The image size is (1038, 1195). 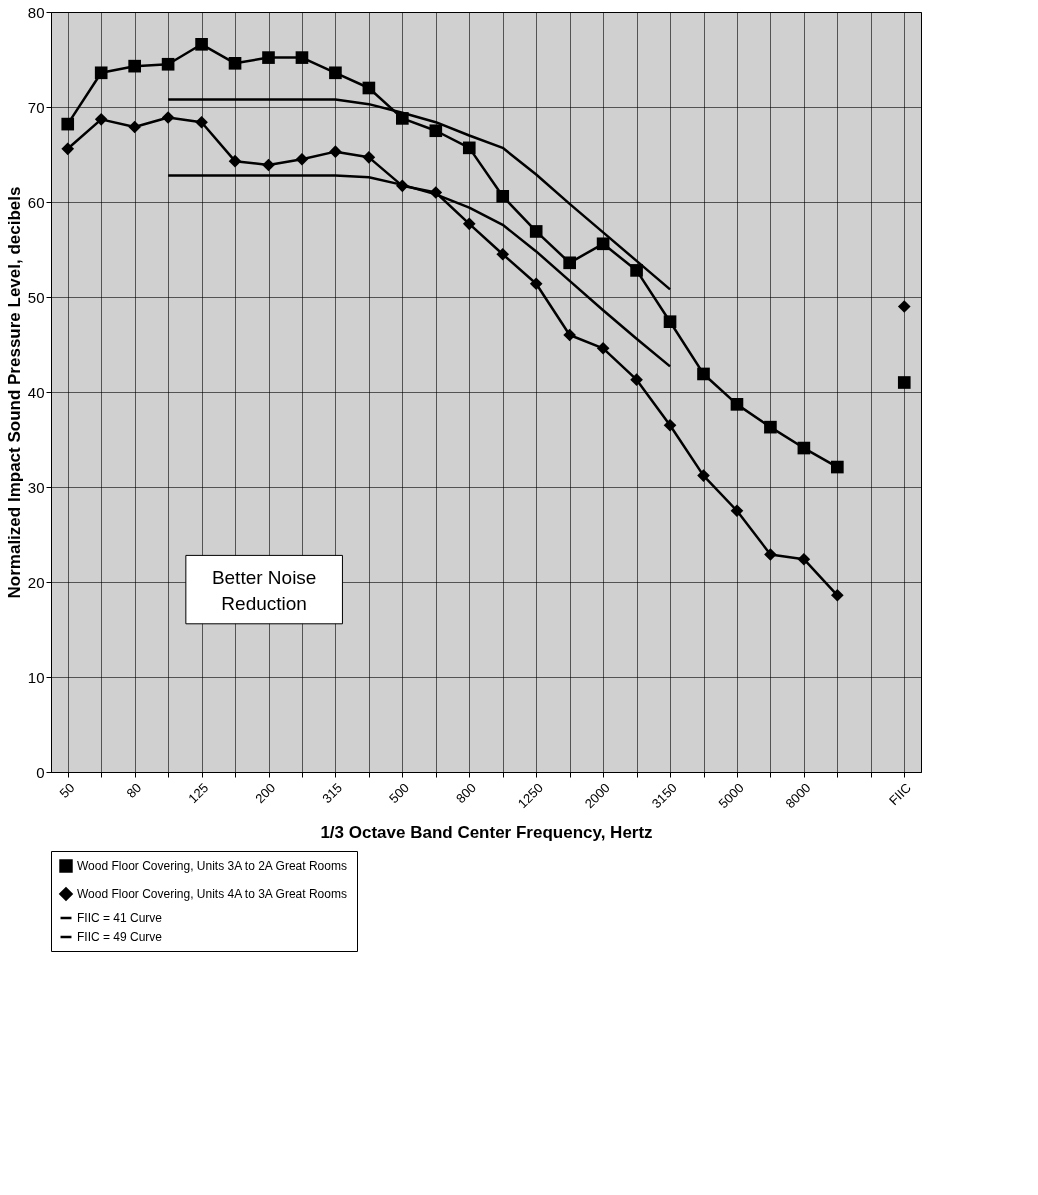 I want to click on legend-label: Wood Floor Covering, Units 4A to 3A Great Rooms, so click(x=212, y=894).